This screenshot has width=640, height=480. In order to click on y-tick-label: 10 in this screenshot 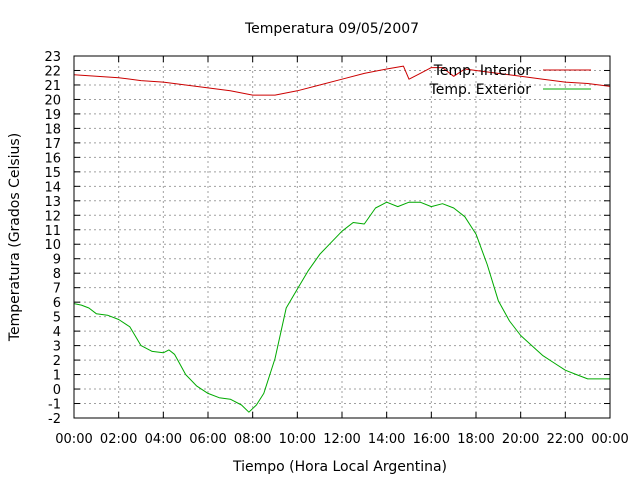, I will do `click(52, 245)`.